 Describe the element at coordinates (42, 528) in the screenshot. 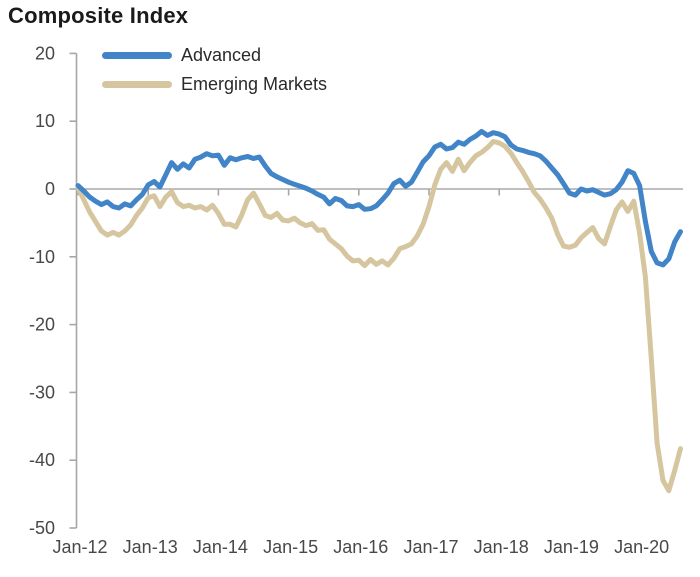

I see `y-tick-label: -50` at that location.